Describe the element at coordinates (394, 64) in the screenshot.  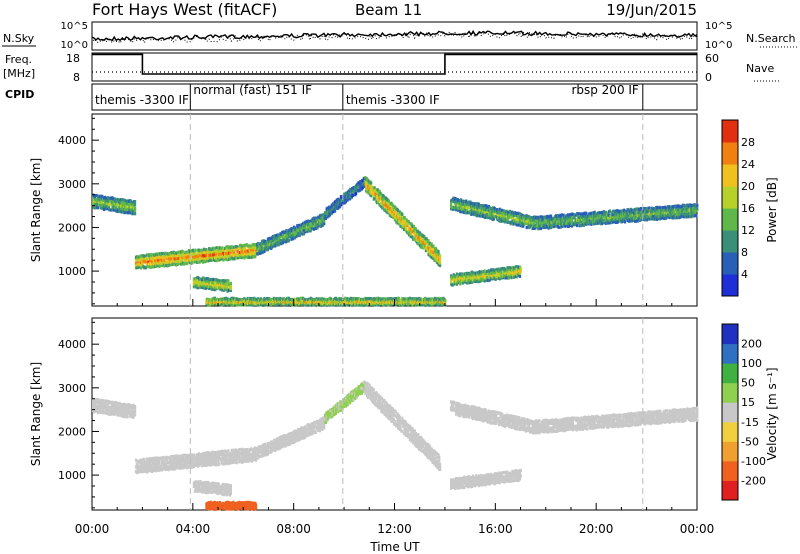
I see `freq-trace` at that location.